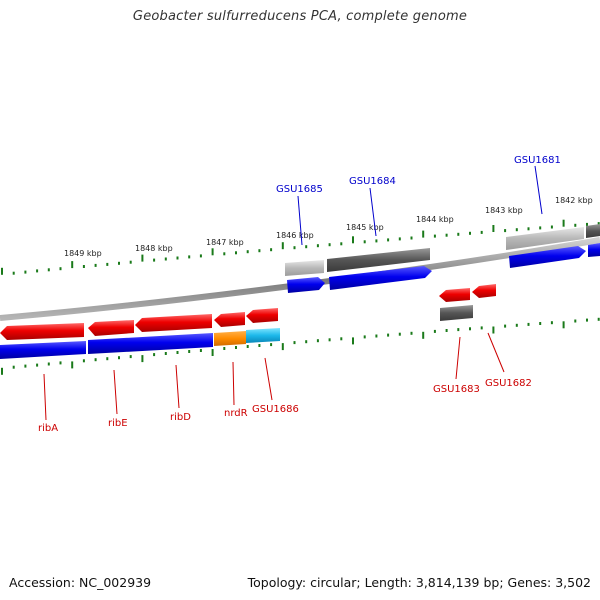  What do you see at coordinates (43, 350) in the screenshot?
I see `gene-riba-class-bar` at bounding box center [43, 350].